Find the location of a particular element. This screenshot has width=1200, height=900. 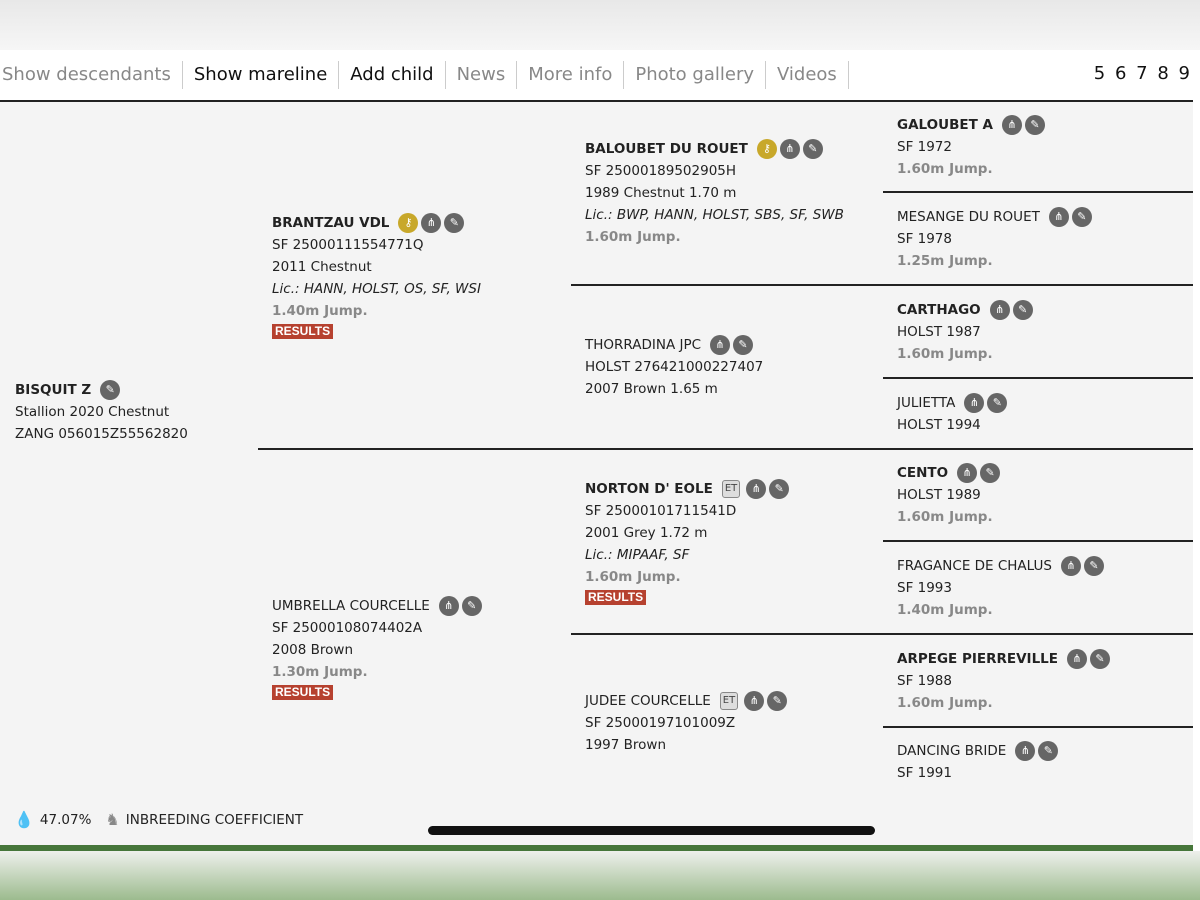

horse-info: SF 1991 is located at coordinates (924, 773).